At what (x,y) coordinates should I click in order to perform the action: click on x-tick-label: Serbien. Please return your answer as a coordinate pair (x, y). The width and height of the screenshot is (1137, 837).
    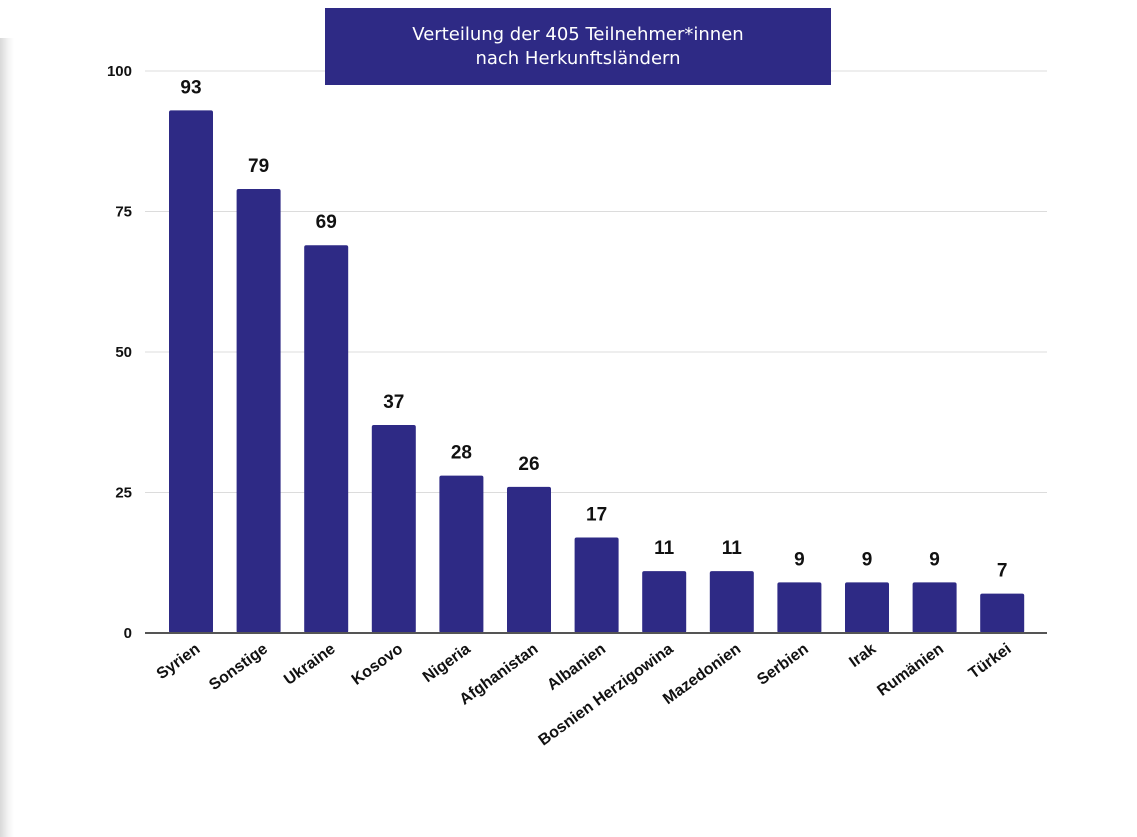
    Looking at the image, I should click on (782, 664).